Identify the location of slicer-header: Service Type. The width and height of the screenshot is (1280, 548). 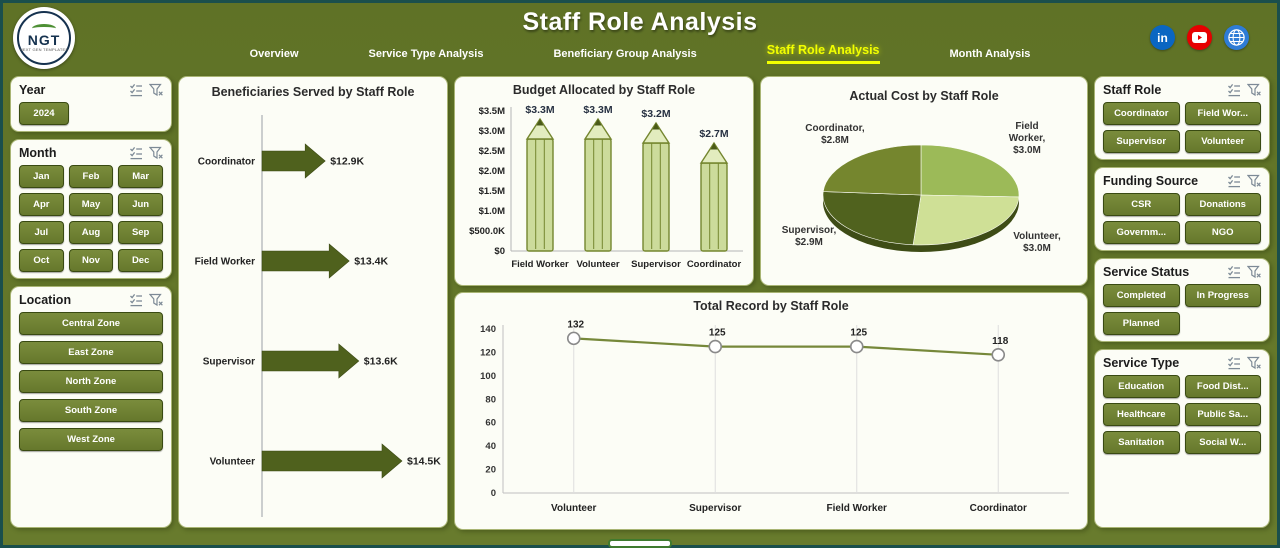
(1182, 363).